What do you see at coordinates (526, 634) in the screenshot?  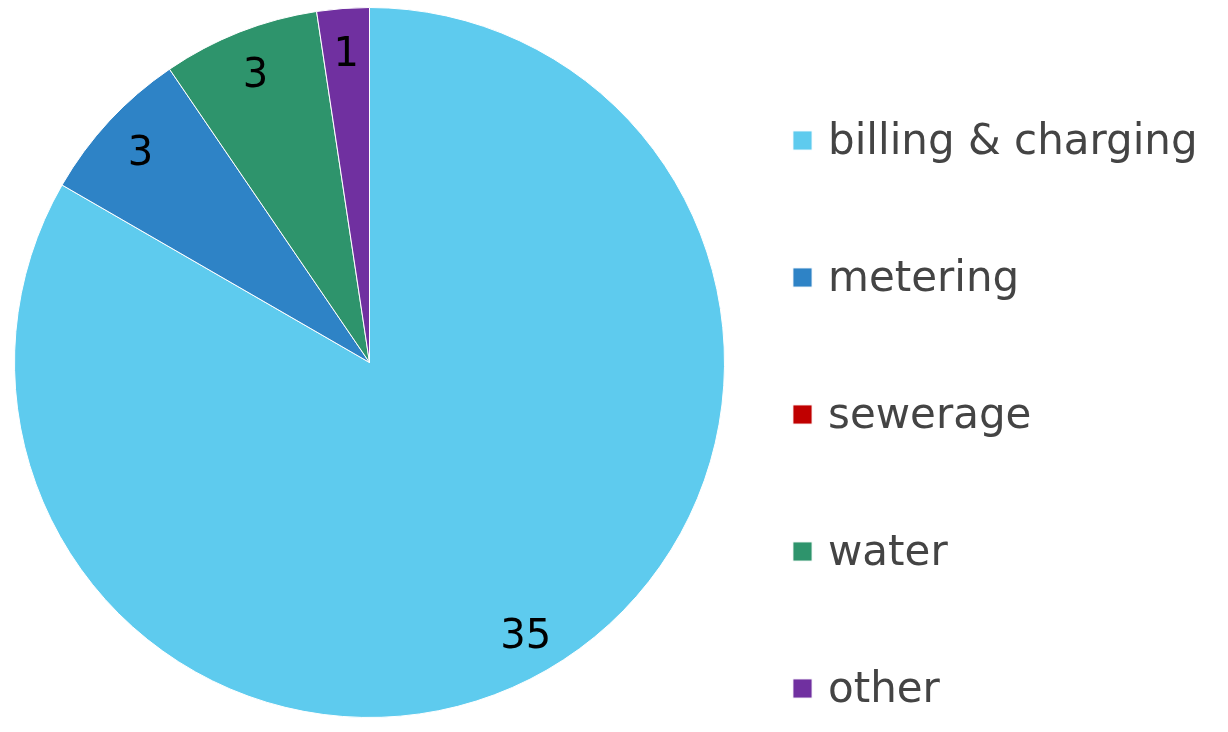 I see `data-label: 35` at bounding box center [526, 634].